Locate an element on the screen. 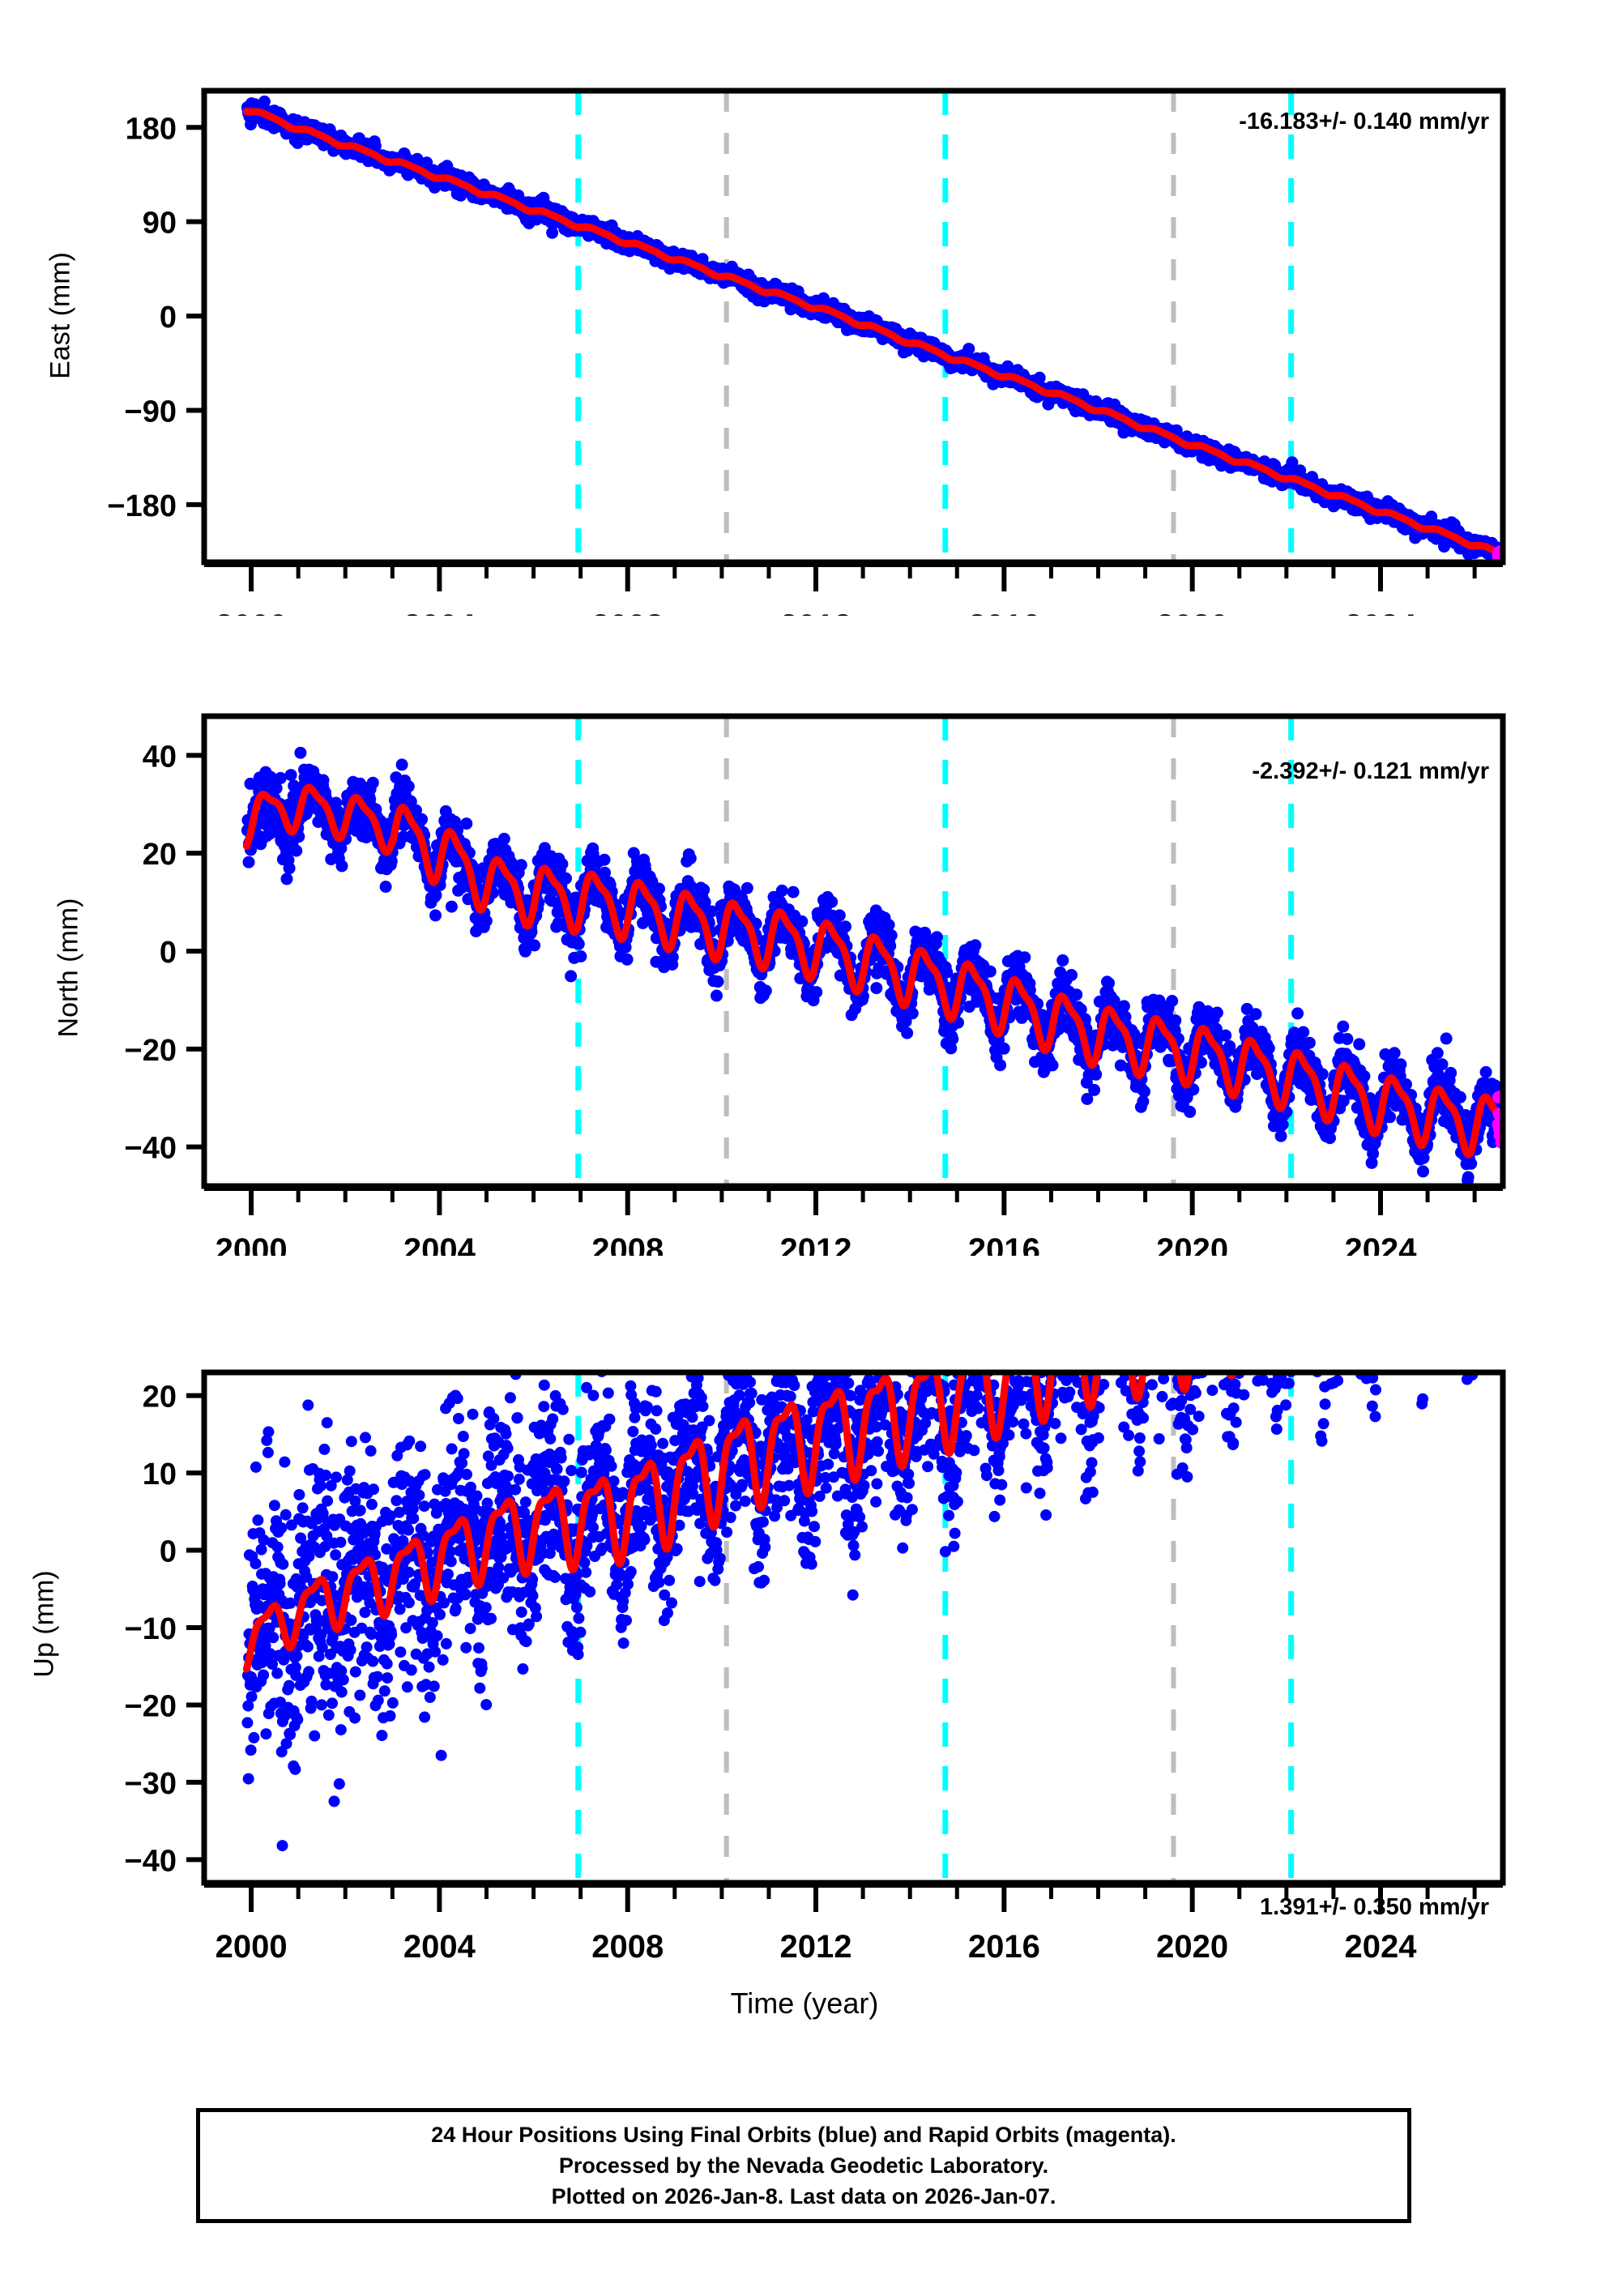 Image resolution: width=1609 pixels, height=2296 pixels. up-x-tick-label: 2000 is located at coordinates (252, 1947).